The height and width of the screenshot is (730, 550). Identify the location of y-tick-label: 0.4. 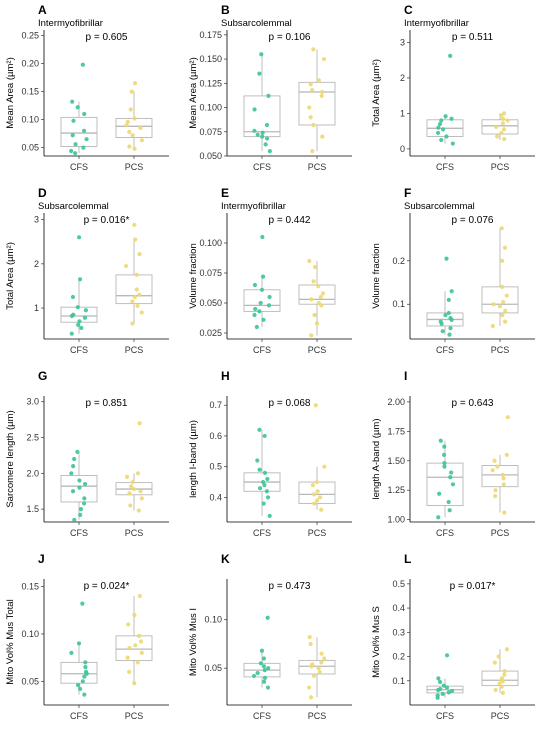
(215, 497).